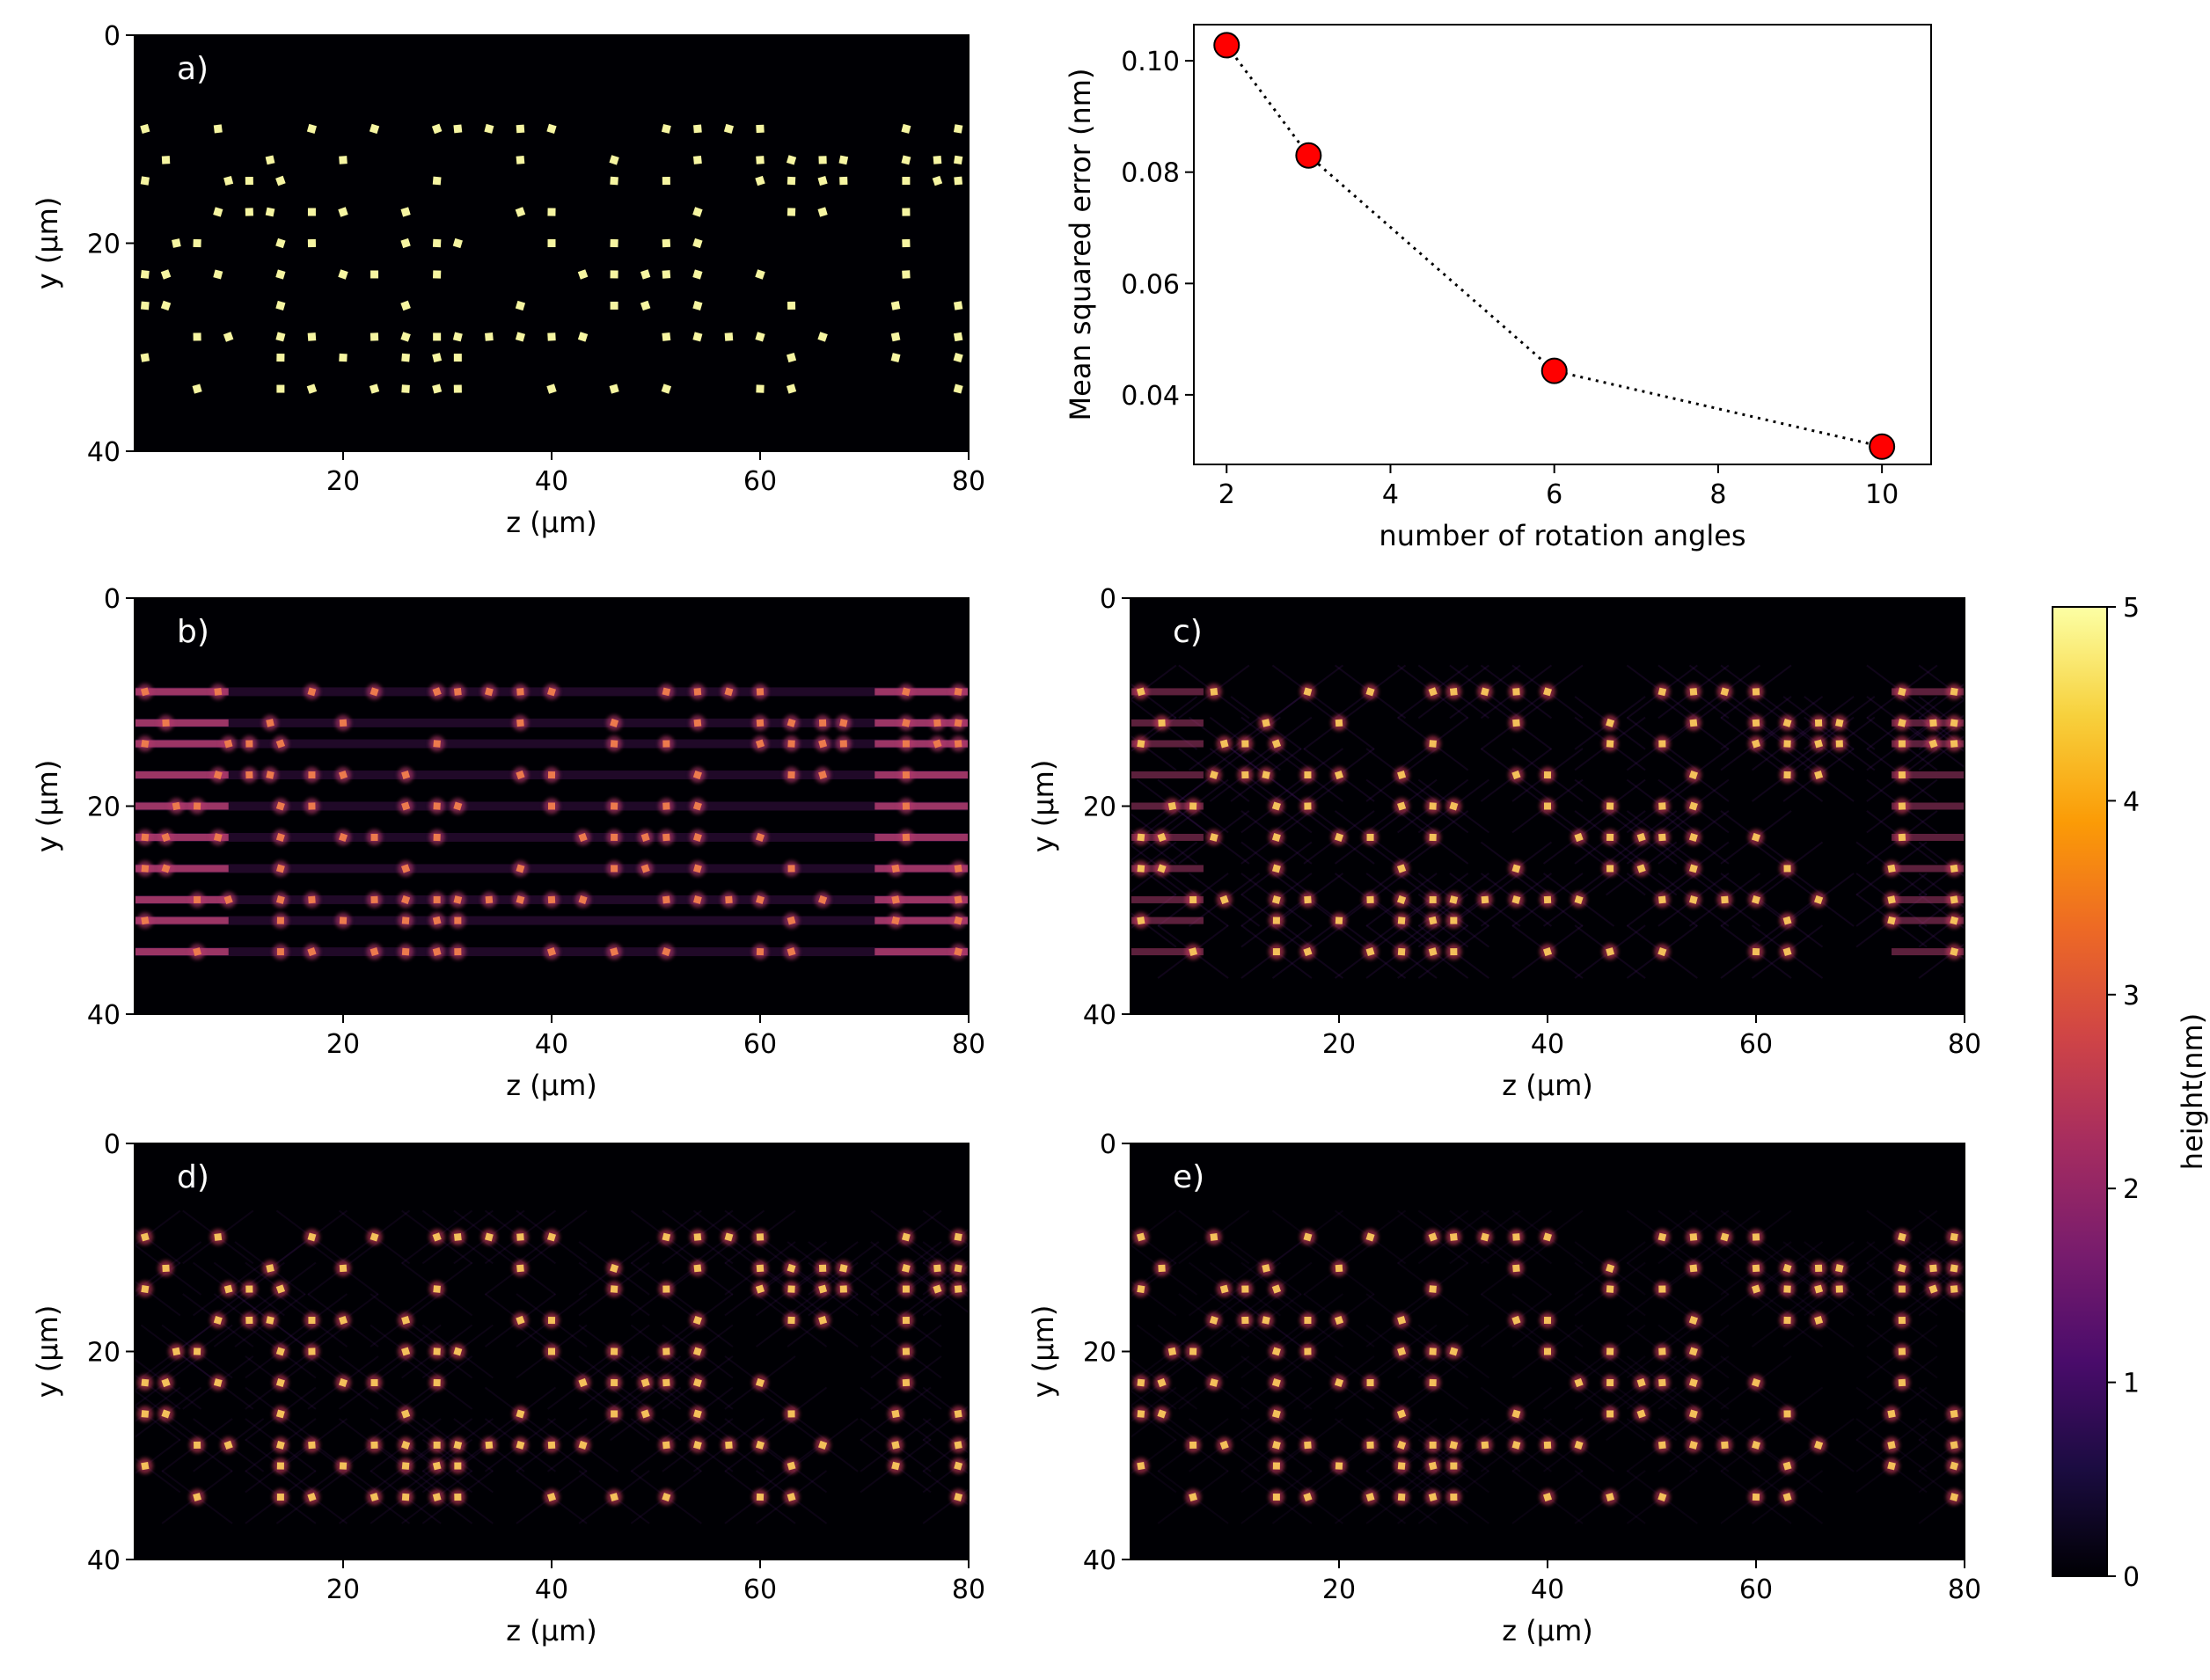 The width and height of the screenshot is (2210, 1680). What do you see at coordinates (1964, 1589) in the screenshot?
I see `x-tick-label: 80` at bounding box center [1964, 1589].